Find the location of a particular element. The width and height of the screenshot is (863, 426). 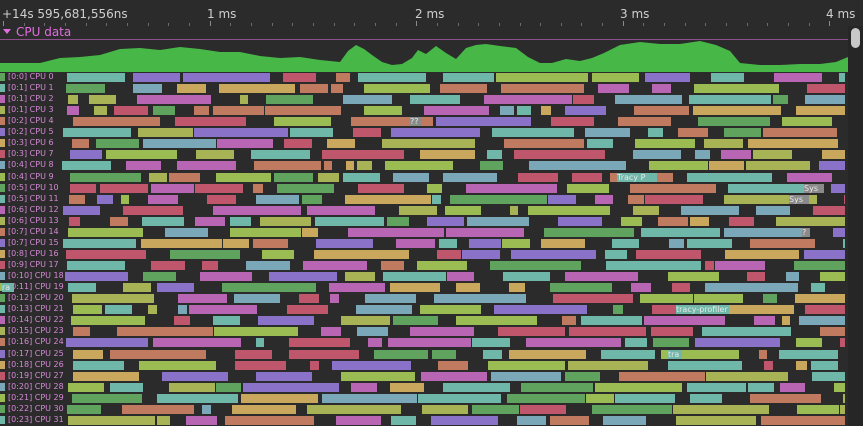

thread-name-label: Sys is located at coordinates (799, 199).